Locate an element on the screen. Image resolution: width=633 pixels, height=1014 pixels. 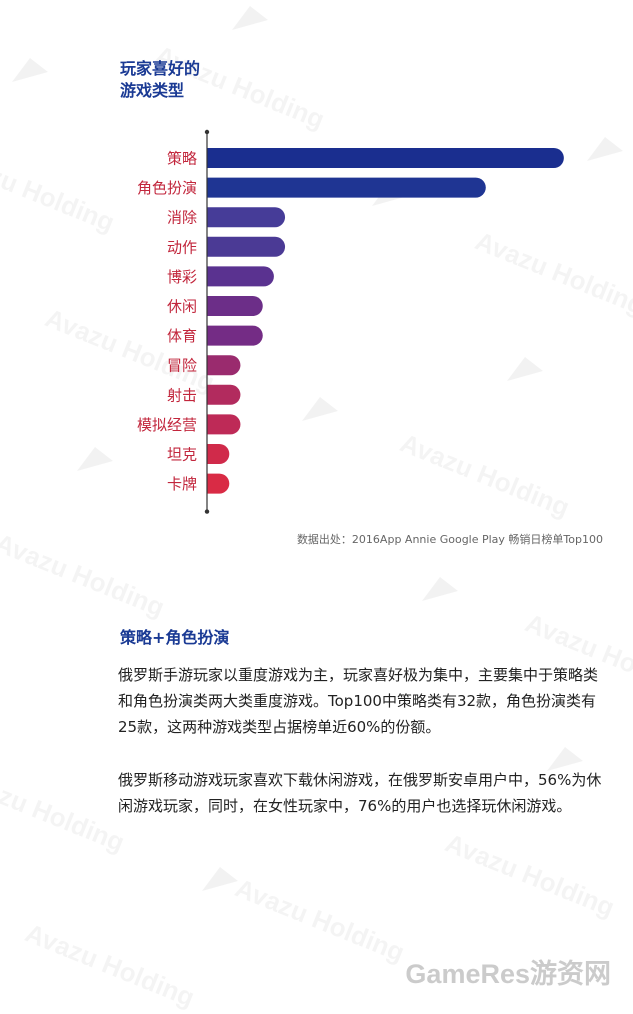
category-label-3: 动作 is located at coordinates (182, 247).